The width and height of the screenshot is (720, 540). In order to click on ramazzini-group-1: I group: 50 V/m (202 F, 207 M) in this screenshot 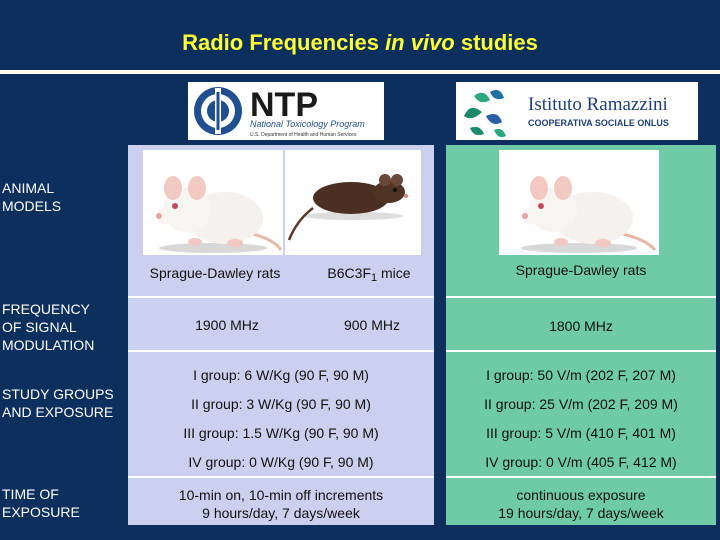, I will do `click(581, 375)`.